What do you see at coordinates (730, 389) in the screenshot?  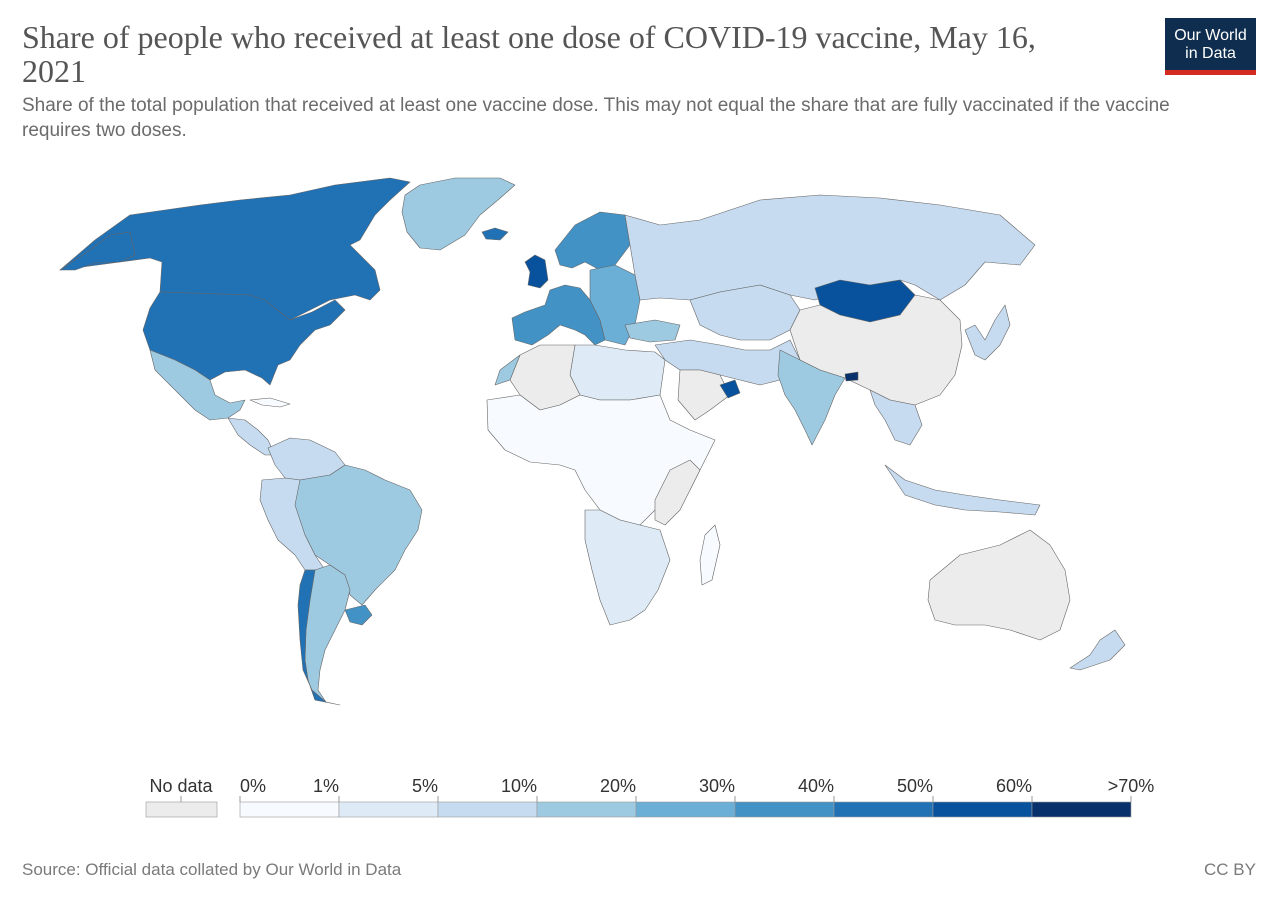 I see `country-uae` at bounding box center [730, 389].